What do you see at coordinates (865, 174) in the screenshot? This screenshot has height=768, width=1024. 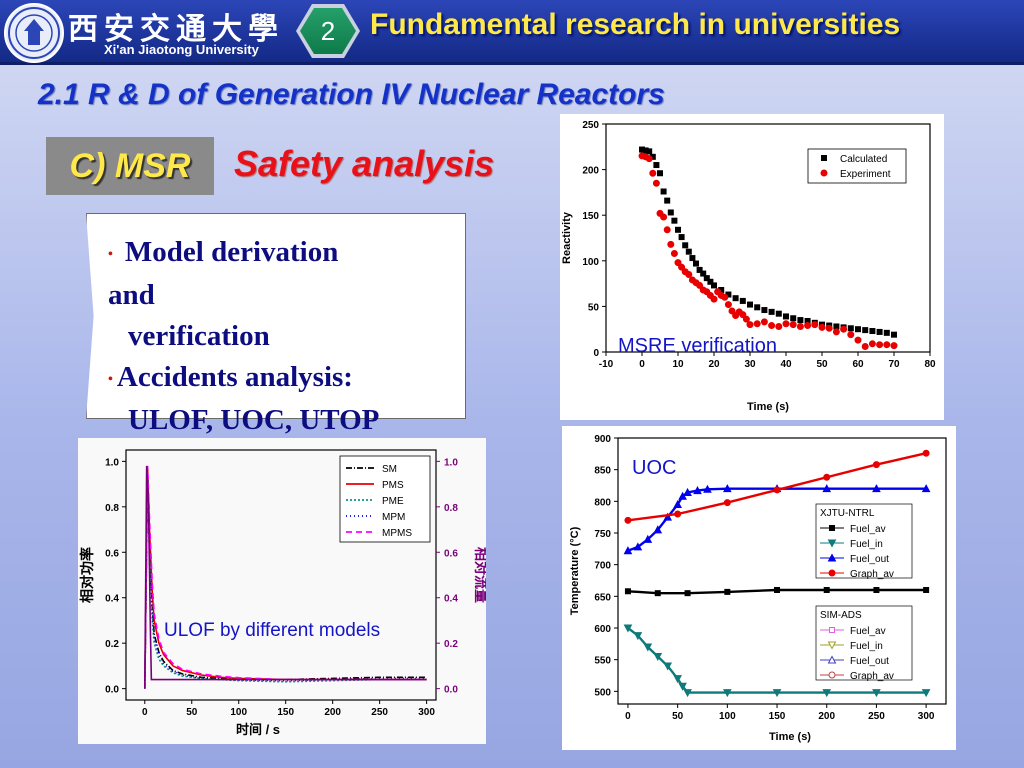 I see `legend-label: Experiment` at bounding box center [865, 174].